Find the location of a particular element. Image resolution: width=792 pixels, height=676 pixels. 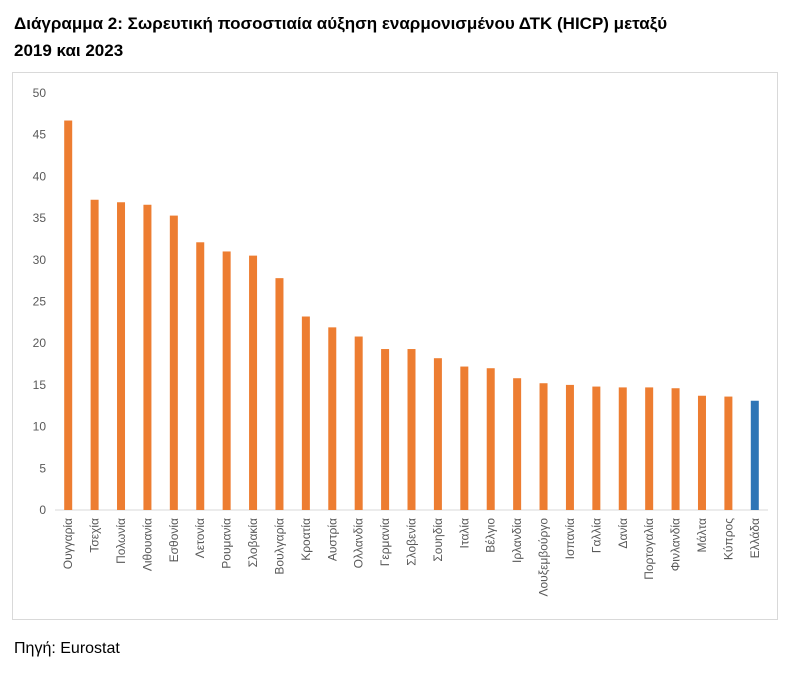

x-tick-label: Ιρλανδία is located at coordinates (517, 540).